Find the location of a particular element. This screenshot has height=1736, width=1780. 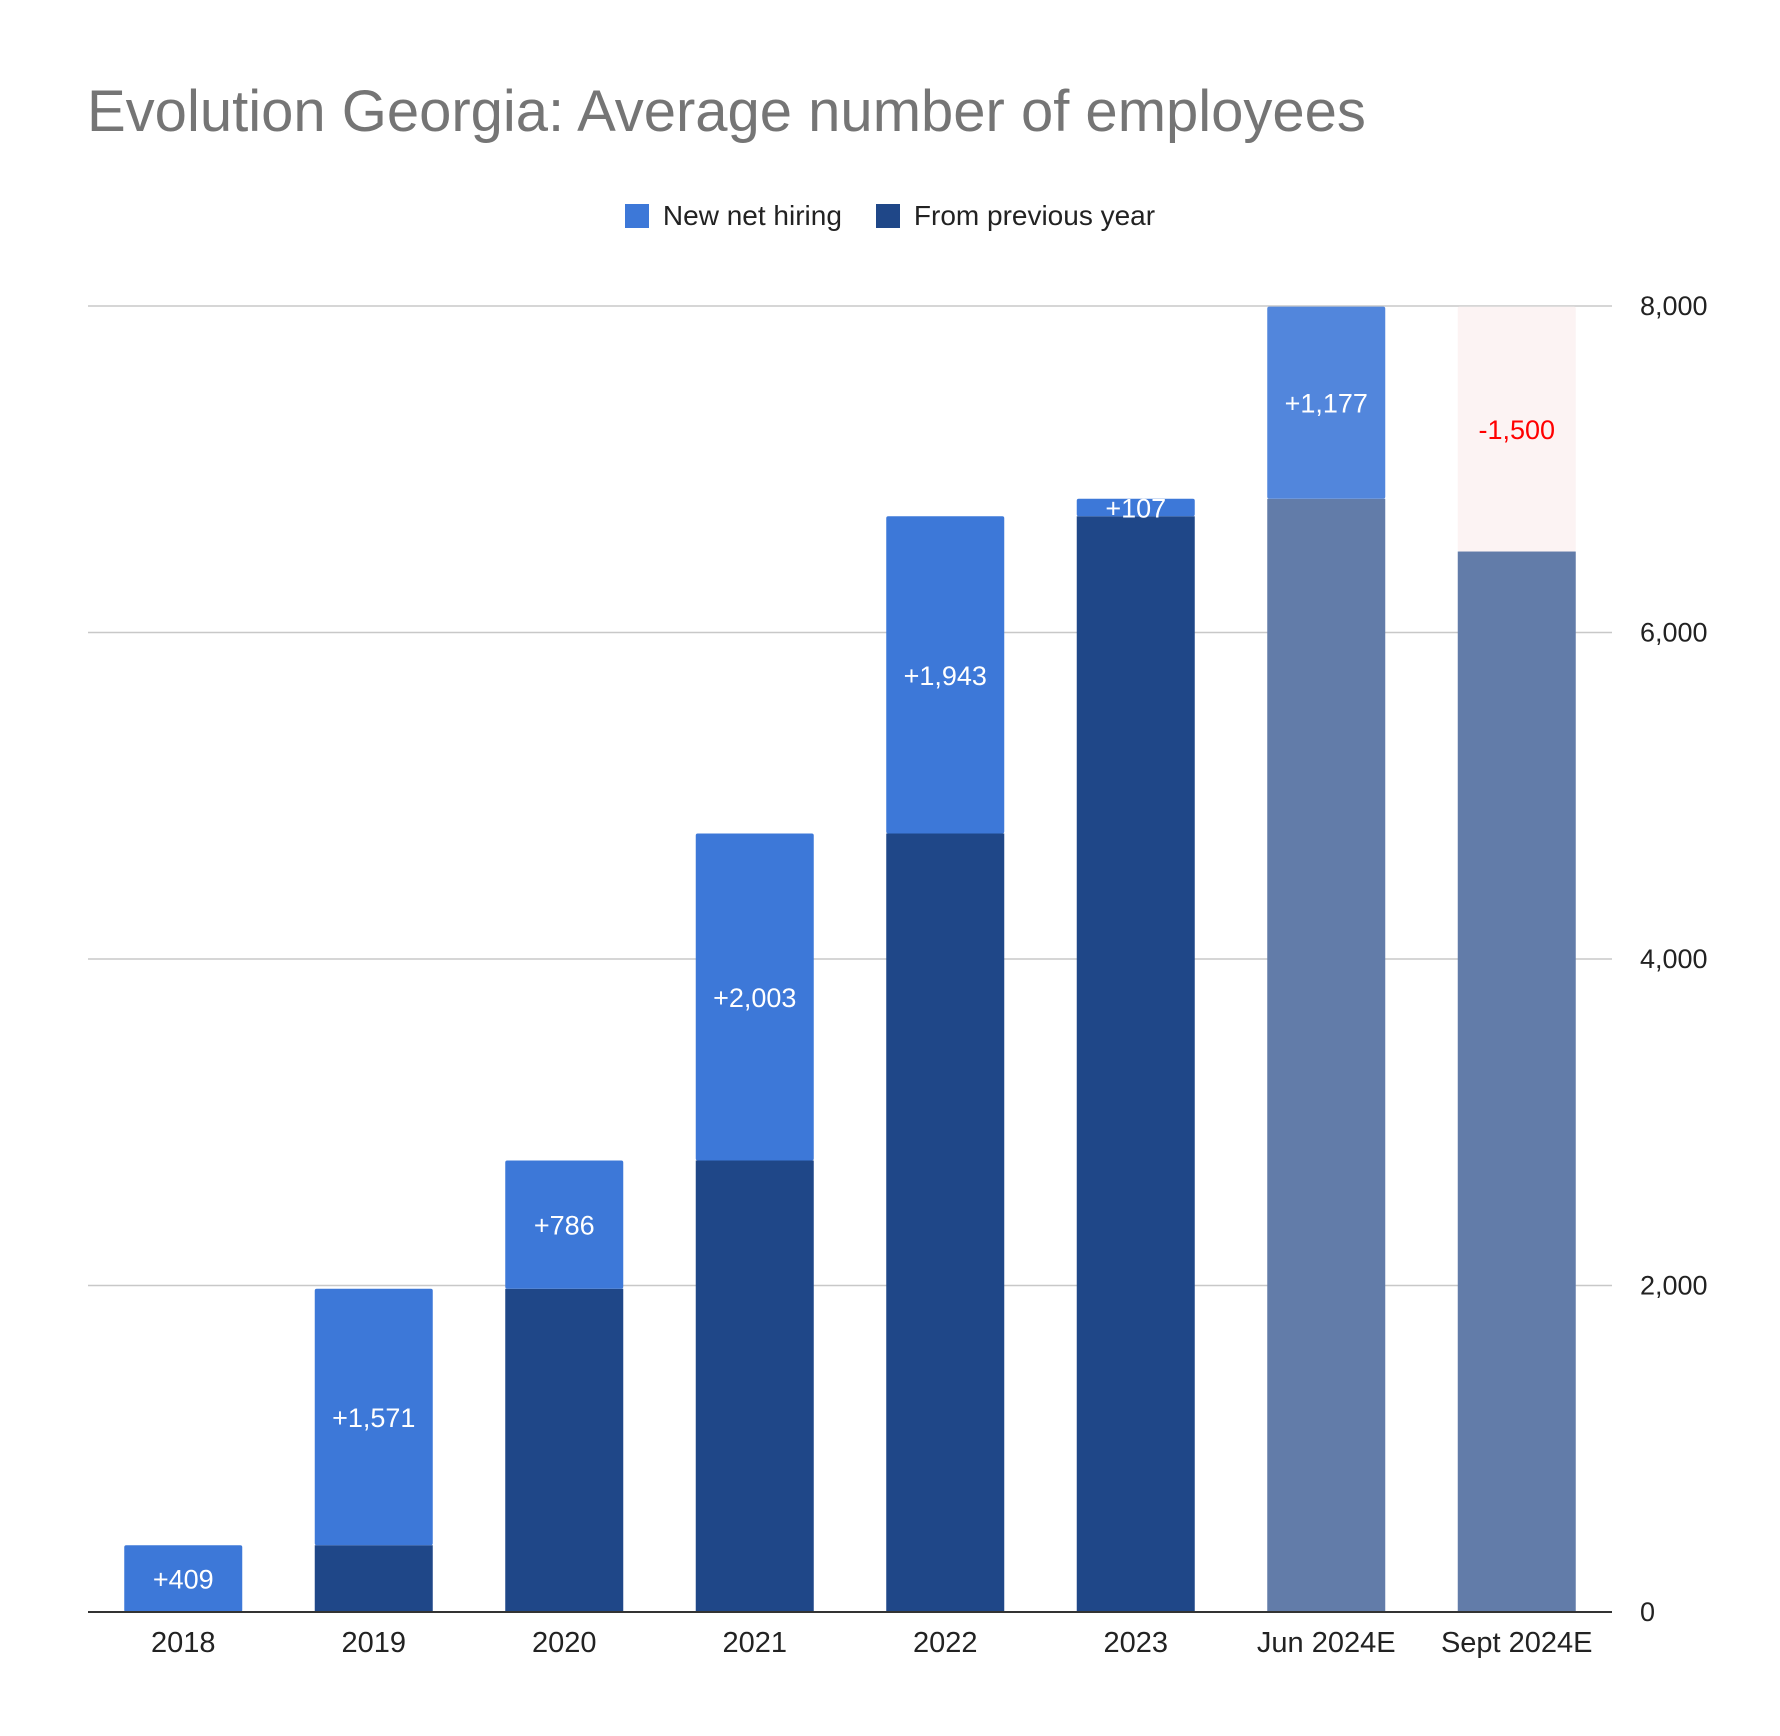

data-label: -1,500 is located at coordinates (1516, 430).